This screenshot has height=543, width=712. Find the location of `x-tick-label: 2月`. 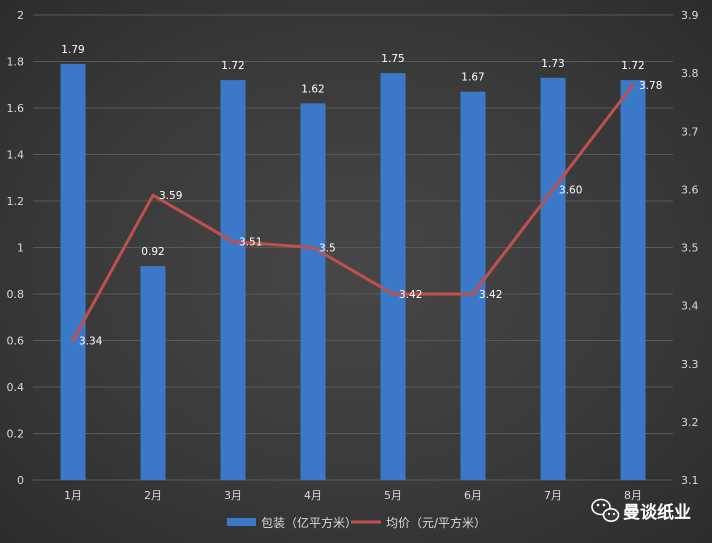

x-tick-label: 2月 is located at coordinates (153, 495).